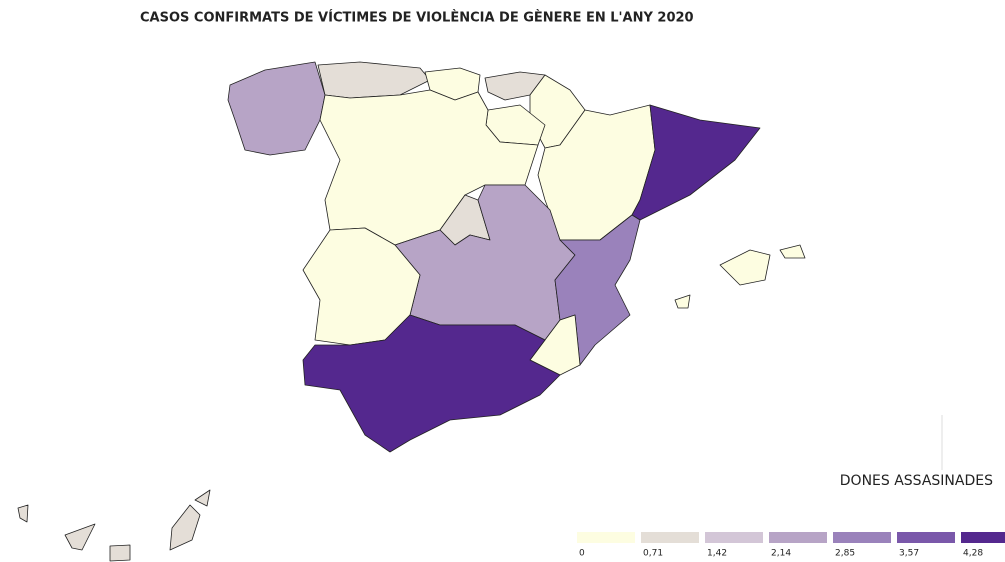 This screenshot has height=562, width=1005. What do you see at coordinates (973, 554) in the screenshot?
I see `legend-tick-label: 4,28` at bounding box center [973, 554].